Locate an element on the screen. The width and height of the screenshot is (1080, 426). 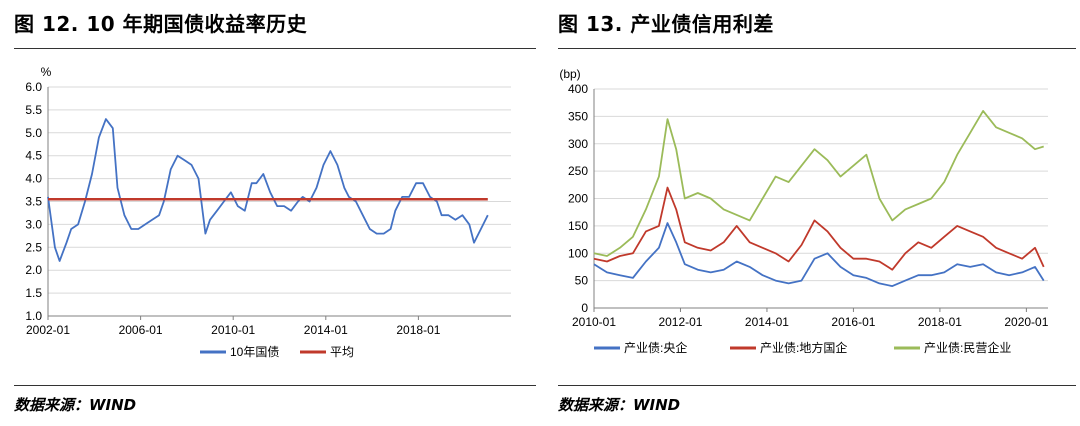
legend-label: 产业债:央企 is located at coordinates (655, 347).